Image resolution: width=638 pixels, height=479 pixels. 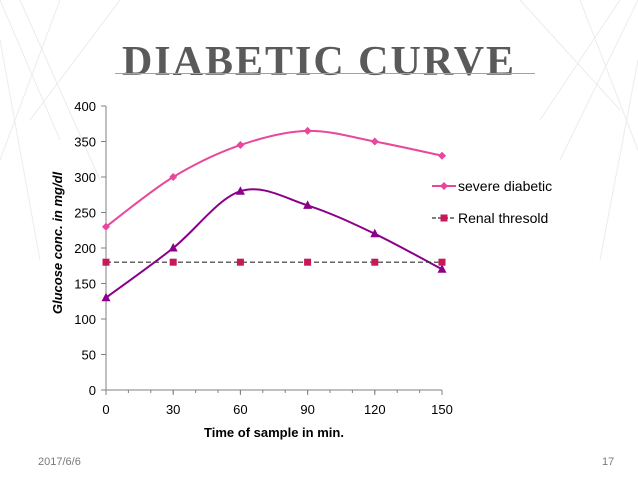 What do you see at coordinates (85, 319) in the screenshot?
I see `y-tick-label: 100` at bounding box center [85, 319].